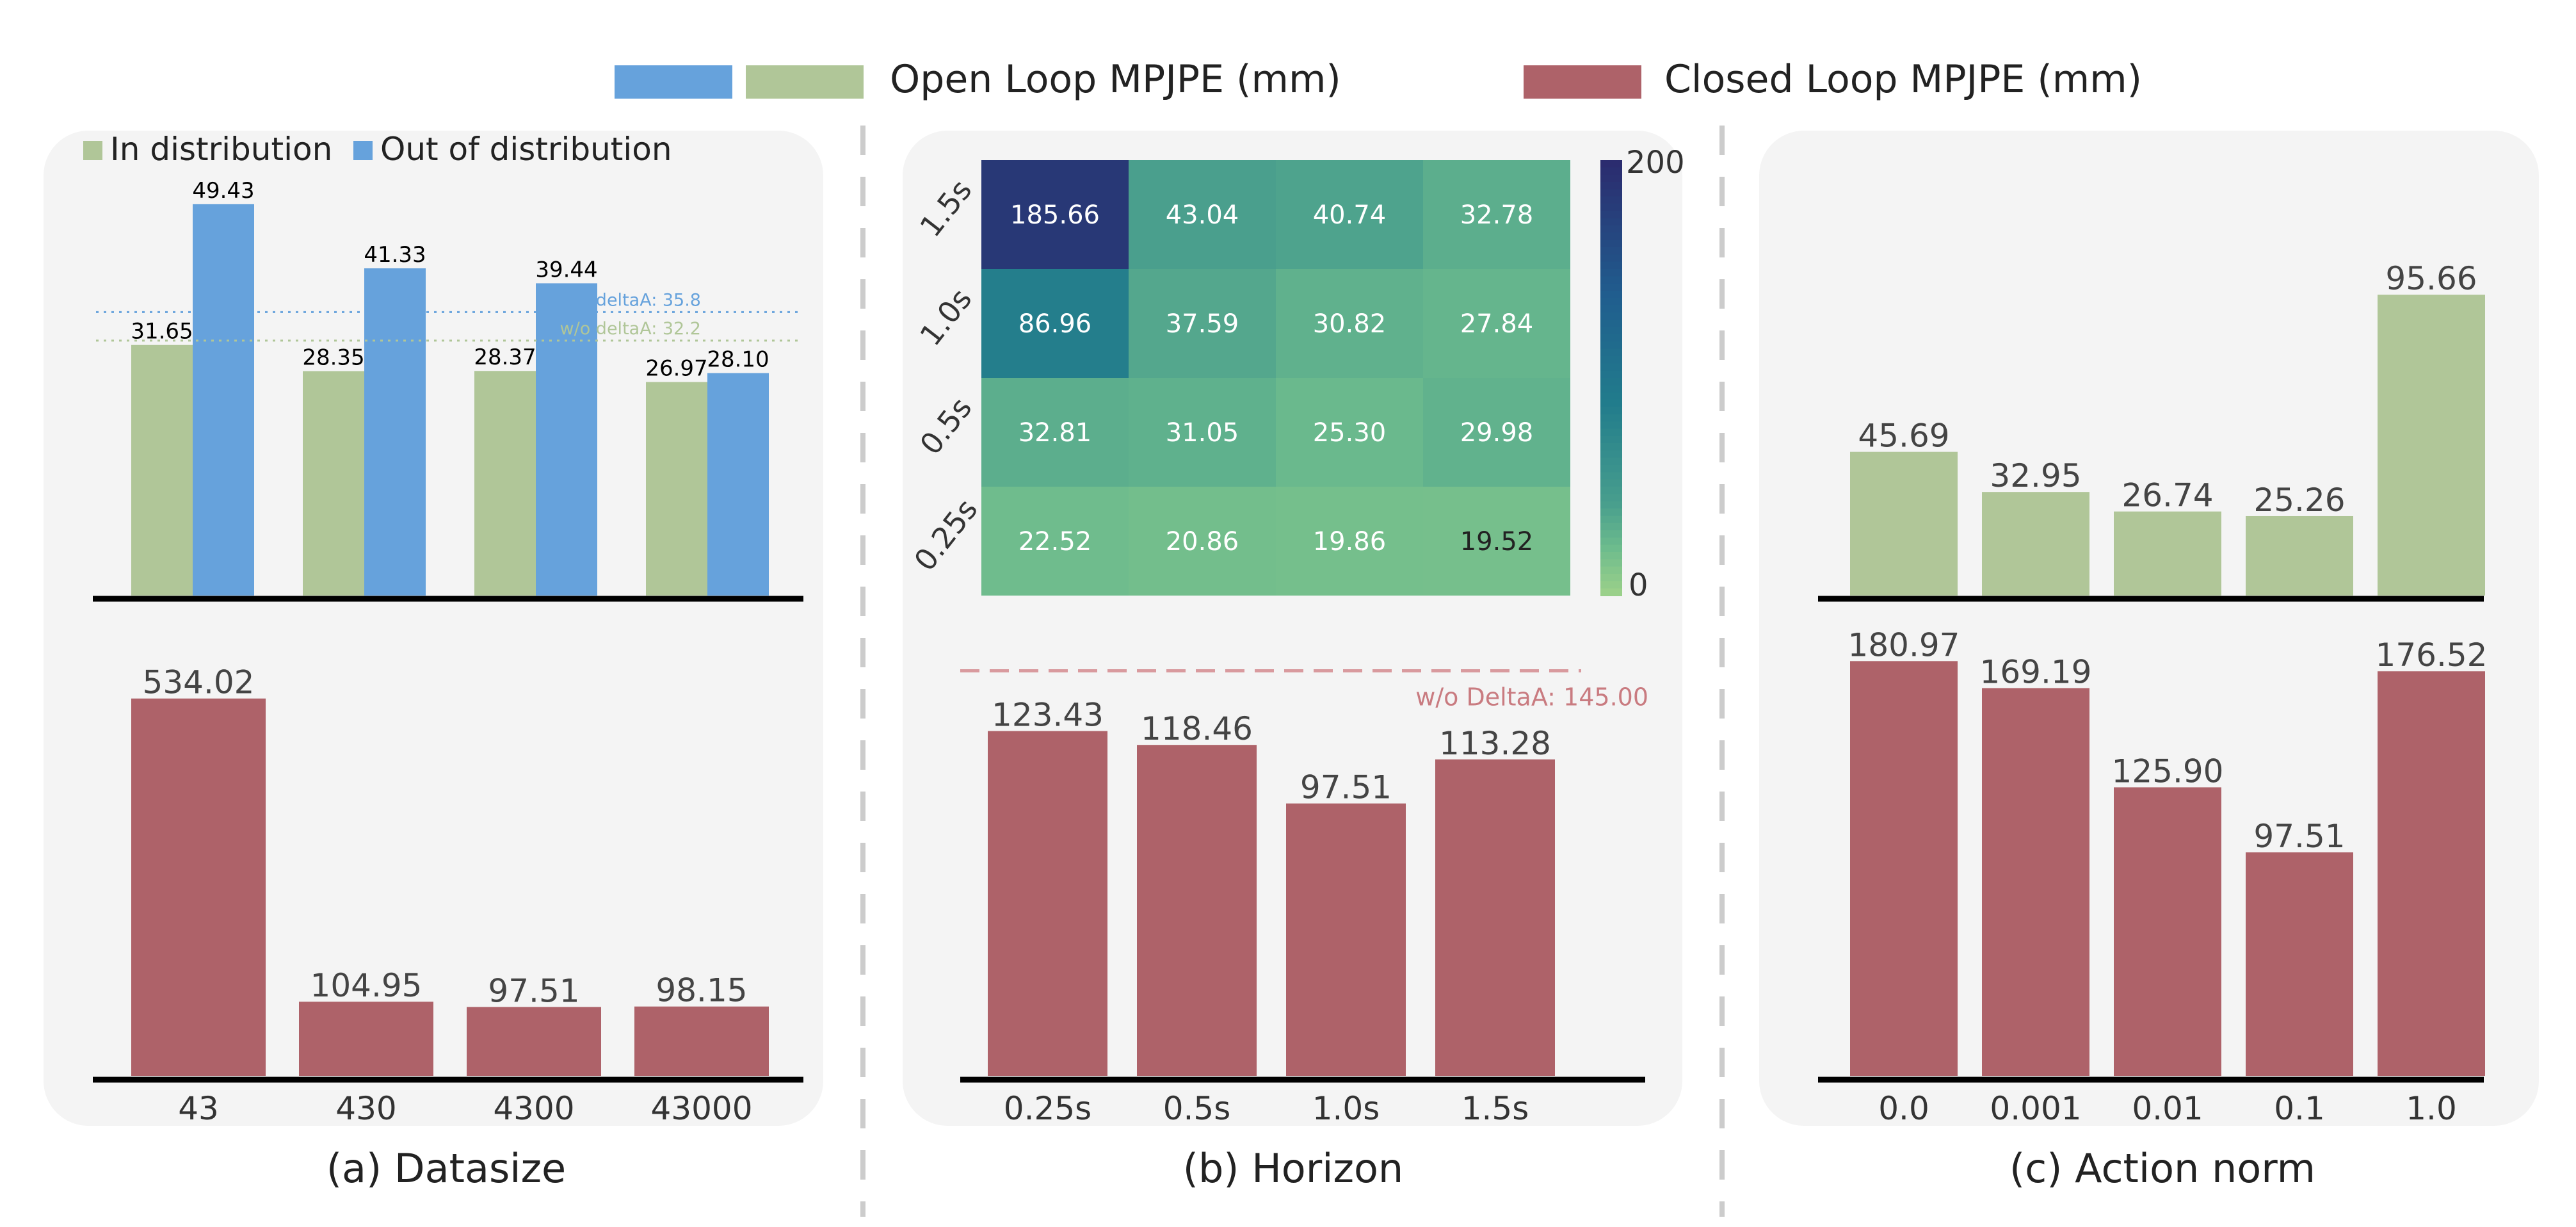 Image resolution: width=2576 pixels, height=1227 pixels. I want to click on legend-swatch-open-loop-id, so click(805, 82).